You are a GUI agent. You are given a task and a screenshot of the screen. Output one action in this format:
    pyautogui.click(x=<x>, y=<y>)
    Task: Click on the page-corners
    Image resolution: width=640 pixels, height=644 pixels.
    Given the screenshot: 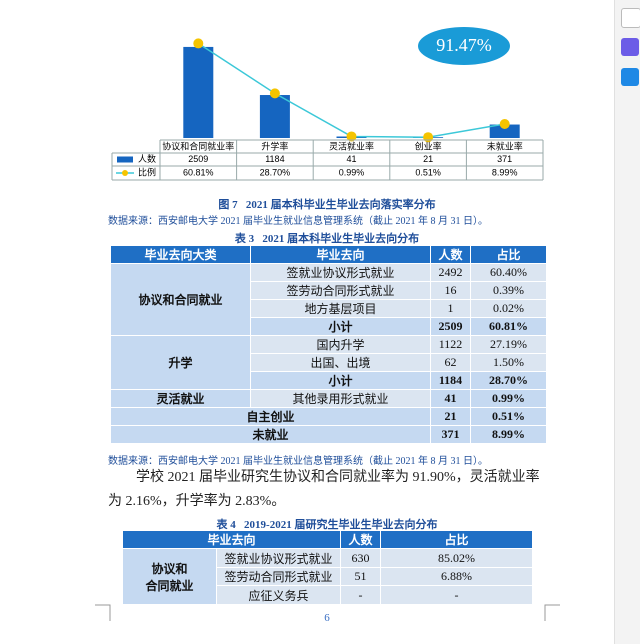 What is the action you would take?
    pyautogui.click(x=327, y=612)
    